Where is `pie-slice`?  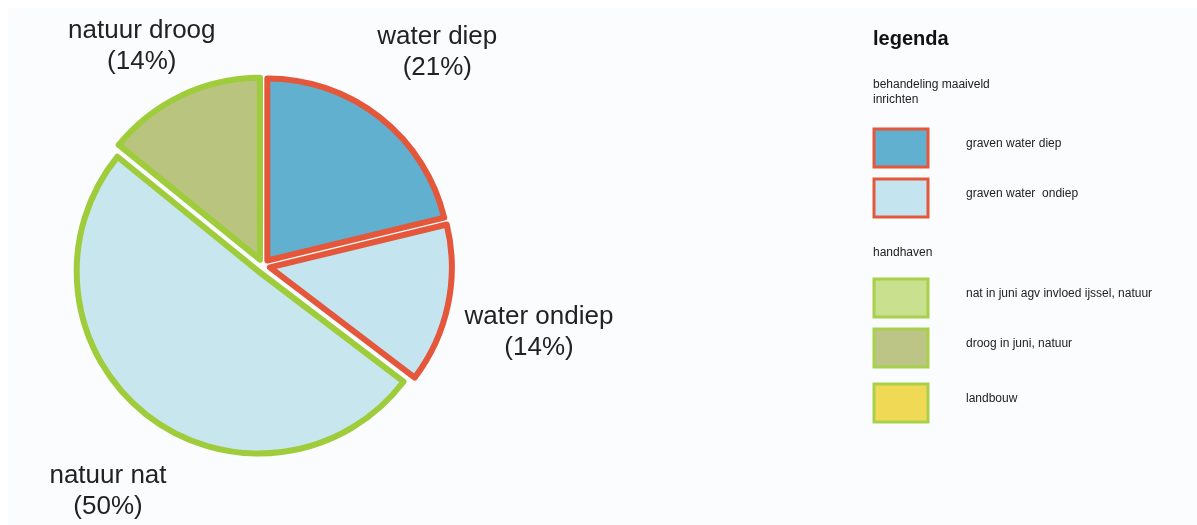
pie-slice is located at coordinates (189, 168).